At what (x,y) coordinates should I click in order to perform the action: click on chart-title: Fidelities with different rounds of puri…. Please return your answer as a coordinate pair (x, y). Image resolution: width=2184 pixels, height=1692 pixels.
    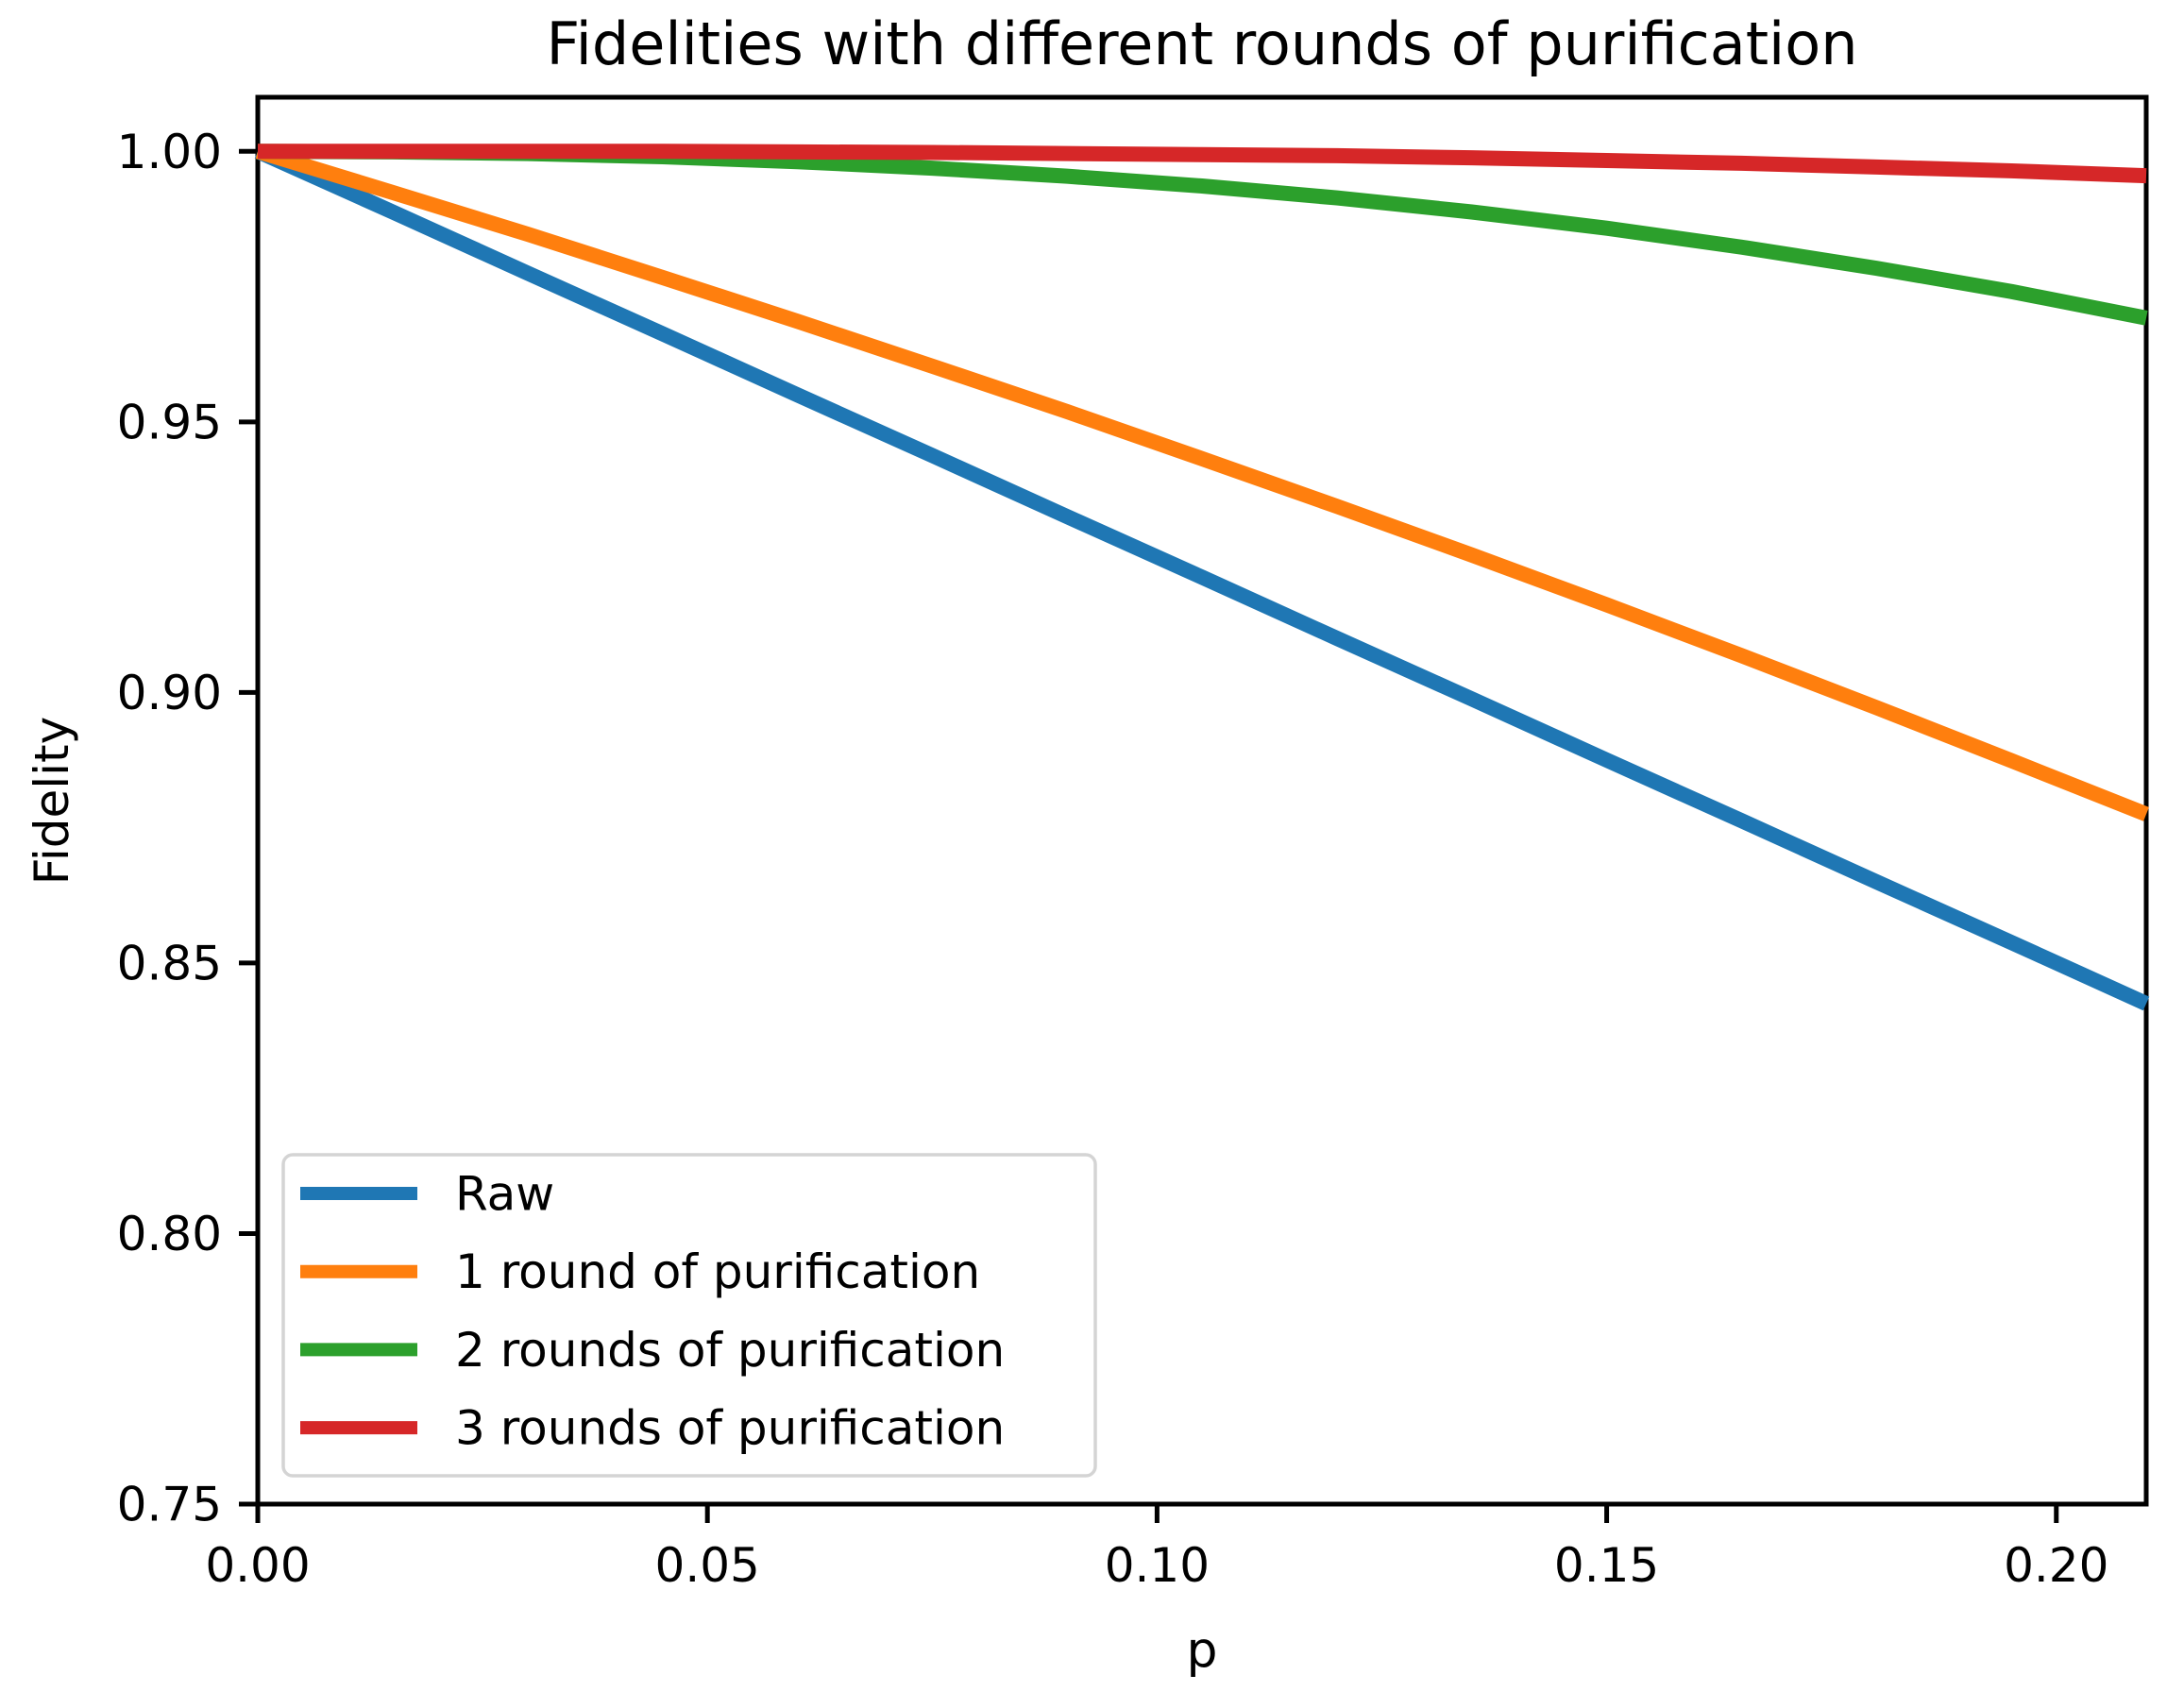
    Looking at the image, I should click on (1202, 43).